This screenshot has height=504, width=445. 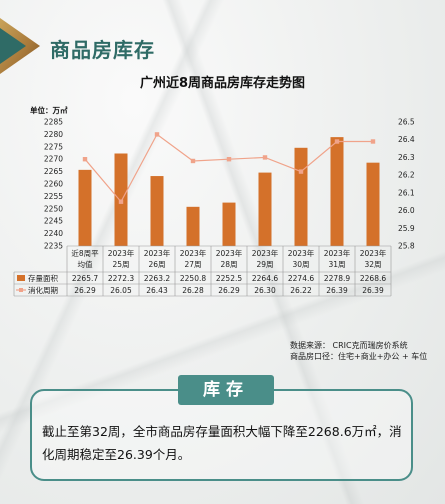 What do you see at coordinates (121, 278) in the screenshot?
I see `table-value-inventory: 2272.3` at bounding box center [121, 278].